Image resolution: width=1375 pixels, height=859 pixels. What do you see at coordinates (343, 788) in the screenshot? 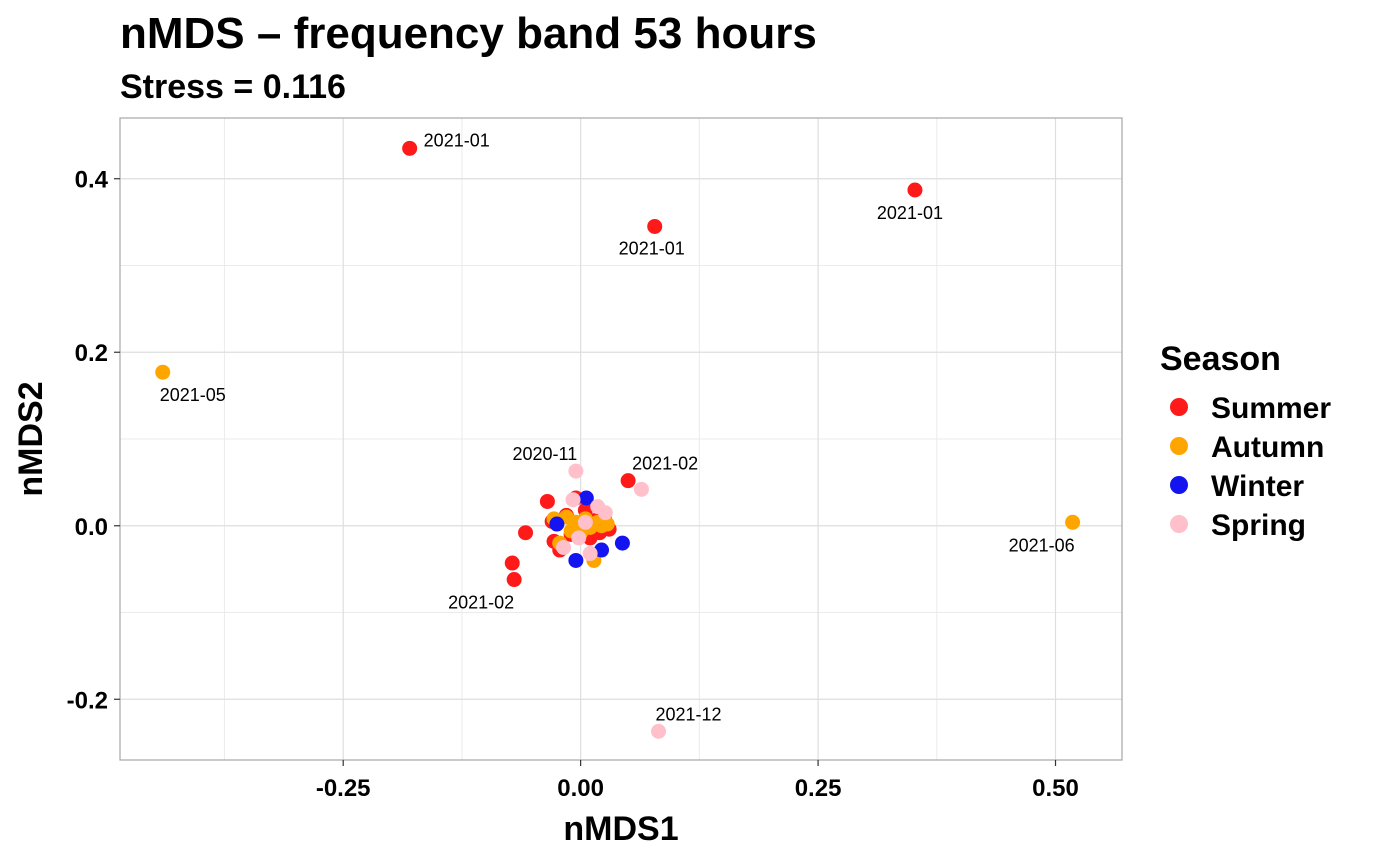
I see `x-tick-label: -0.25` at bounding box center [343, 788].